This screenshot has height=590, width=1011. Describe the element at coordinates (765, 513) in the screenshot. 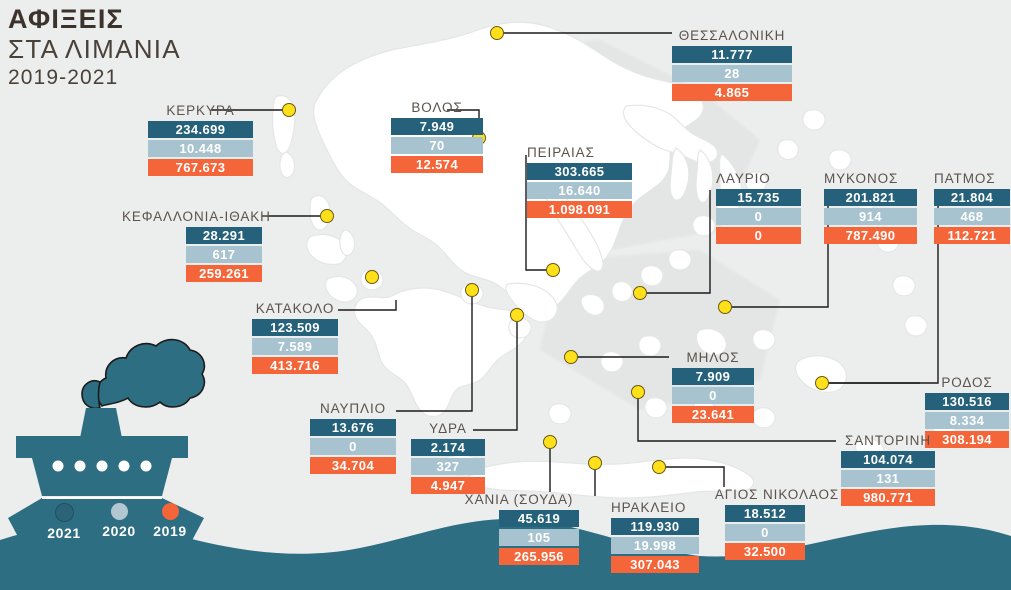

I see `bar-2021-agiosnikolaos: 18.512` at that location.